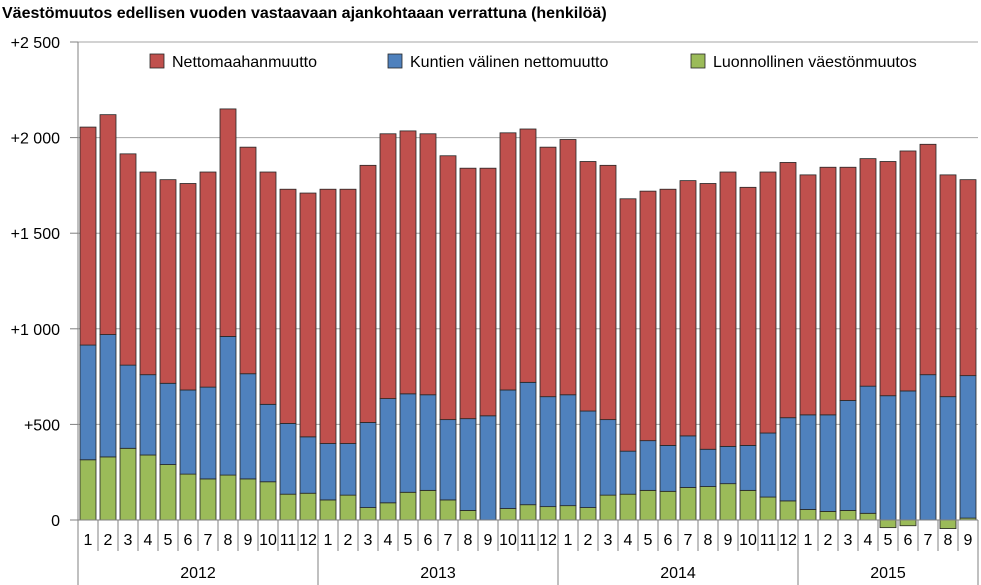 The width and height of the screenshot is (981, 585). I want to click on y-tick-labels: 0 +500 +1 000 +1 500 +2 000 +2 500, so click(35, 282).